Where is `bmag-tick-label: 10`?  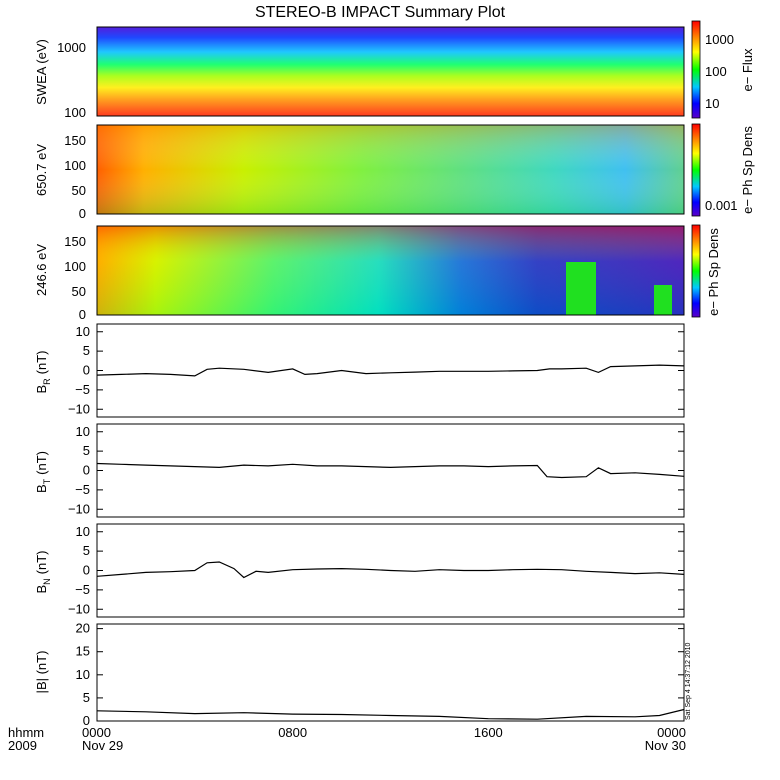
bmag-tick-label: 10 is located at coordinates (83, 674).